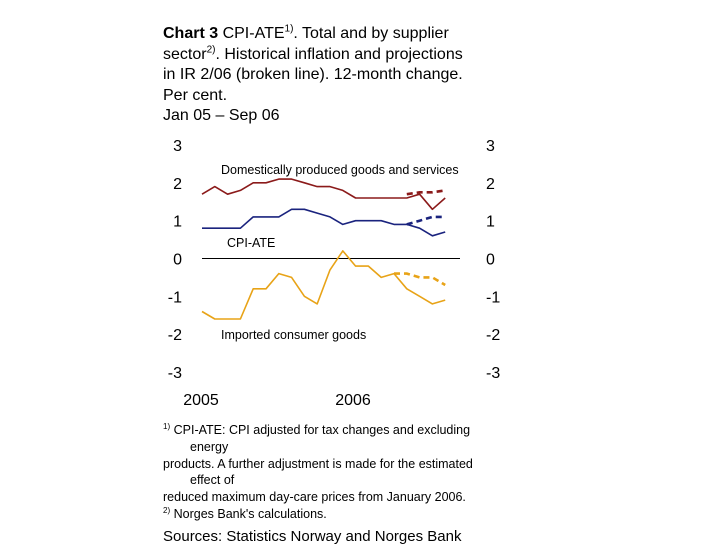 This screenshot has height=545, width=720. Describe the element at coordinates (221, 116) in the screenshot. I see `title-date-range: Jan 05 – Sep 06` at that location.